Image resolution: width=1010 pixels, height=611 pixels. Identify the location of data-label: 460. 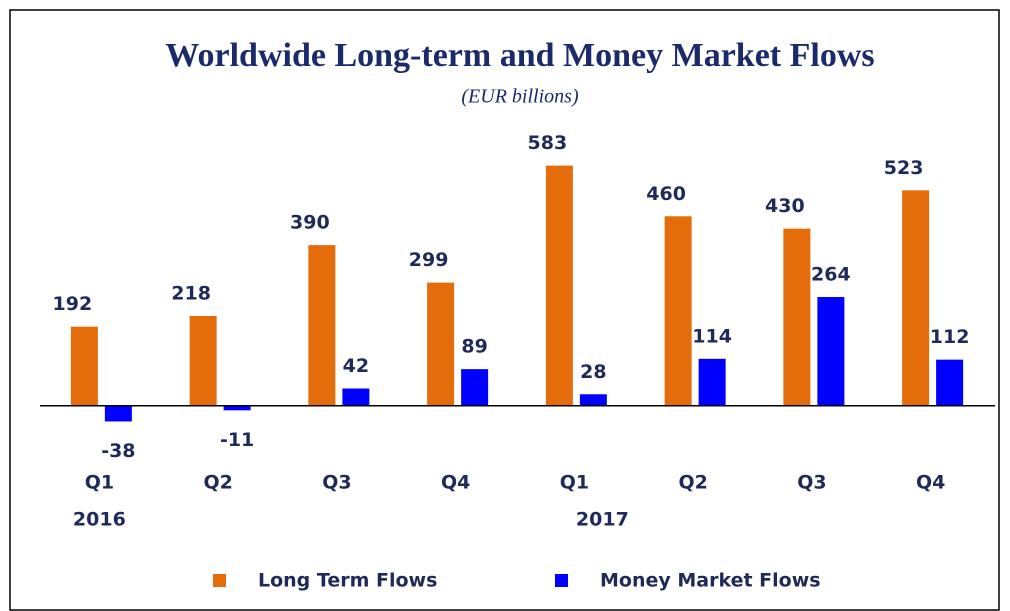
(666, 194).